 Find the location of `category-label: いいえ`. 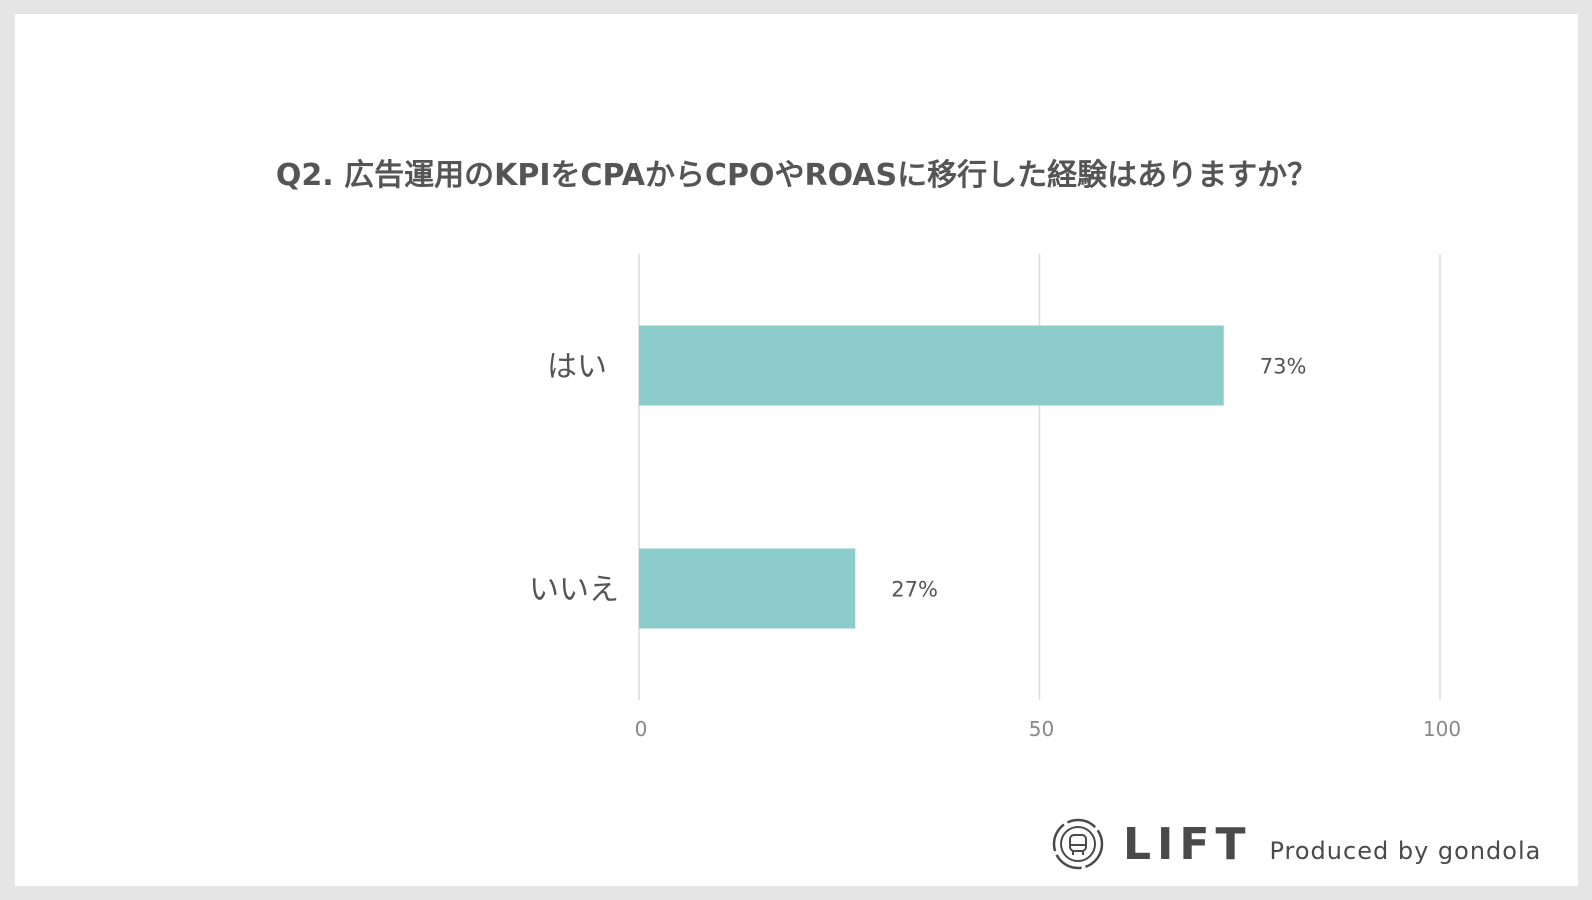

category-label: いいえ is located at coordinates (574, 590).